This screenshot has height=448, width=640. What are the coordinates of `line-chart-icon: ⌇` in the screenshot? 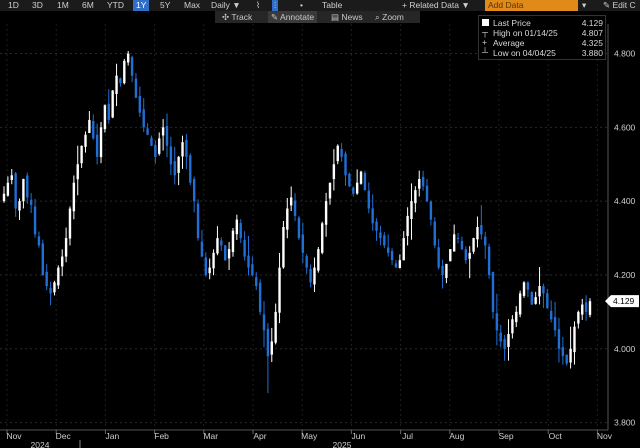 It's located at (258, 5).